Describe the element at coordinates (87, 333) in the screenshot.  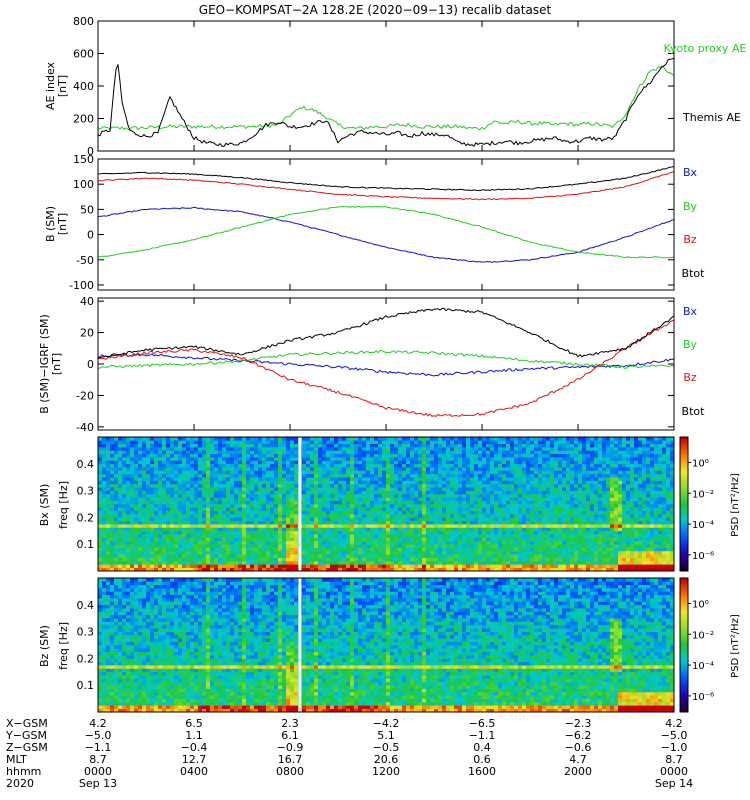
I see `ytick-label: 20` at that location.